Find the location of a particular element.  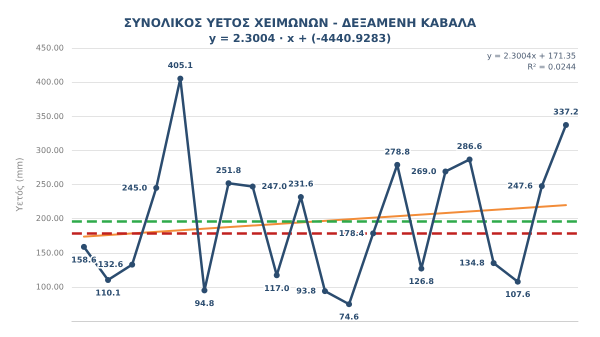

data-label: 247.6 is located at coordinates (521, 186).